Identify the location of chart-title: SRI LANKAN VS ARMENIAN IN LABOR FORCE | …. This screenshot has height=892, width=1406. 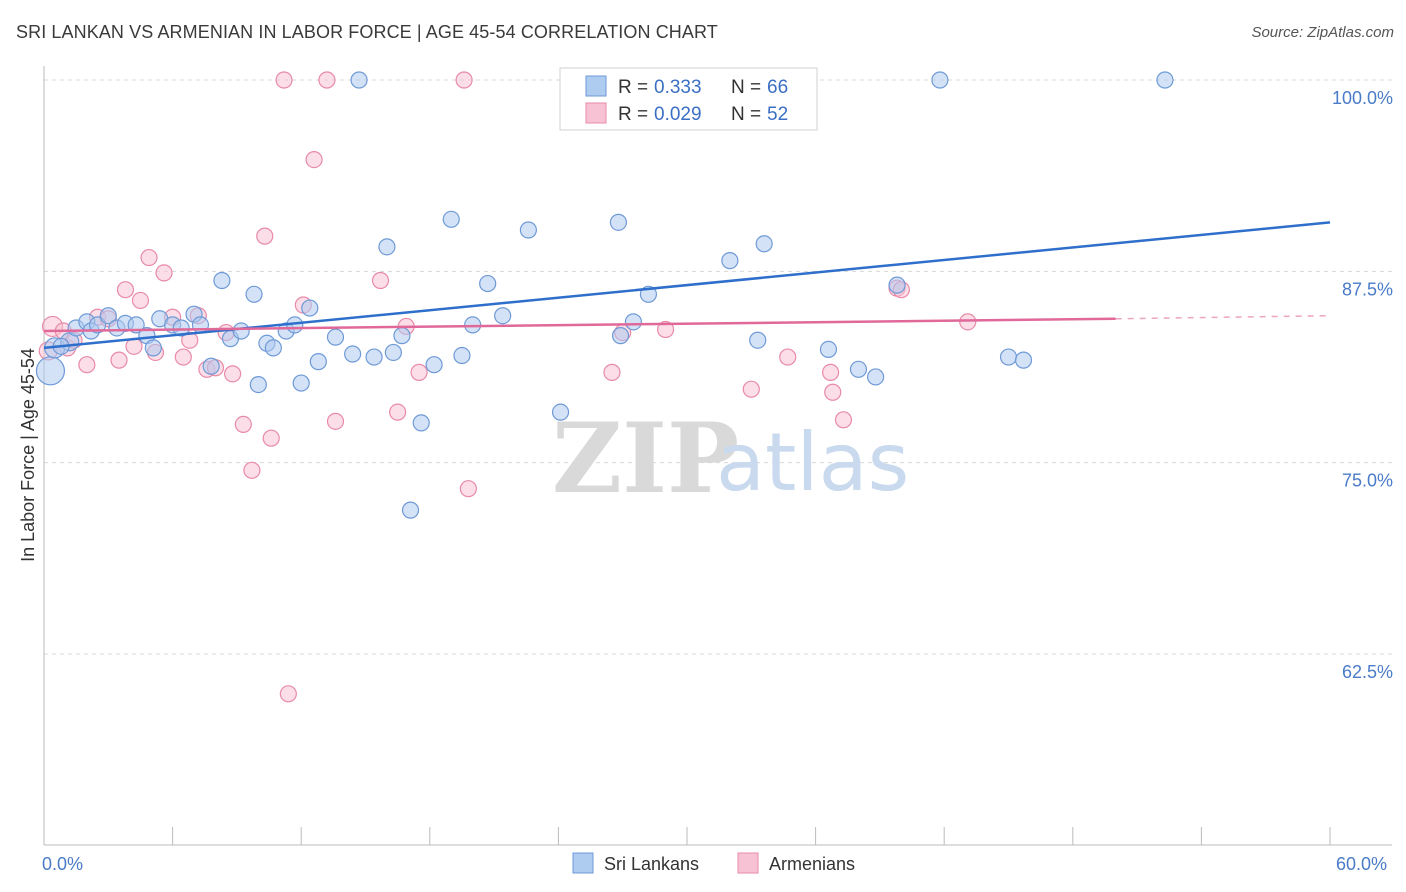
(367, 32).